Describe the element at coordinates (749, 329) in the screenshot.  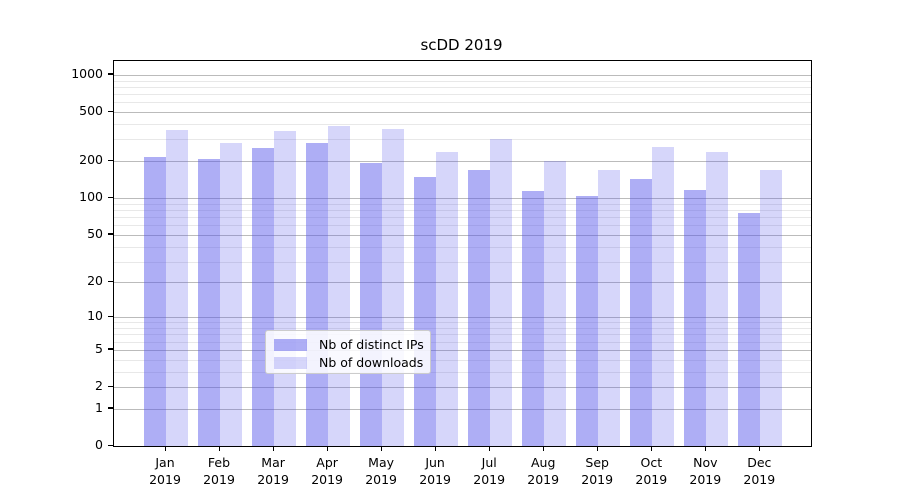
I see `bar-dec-distinct-ips` at that location.